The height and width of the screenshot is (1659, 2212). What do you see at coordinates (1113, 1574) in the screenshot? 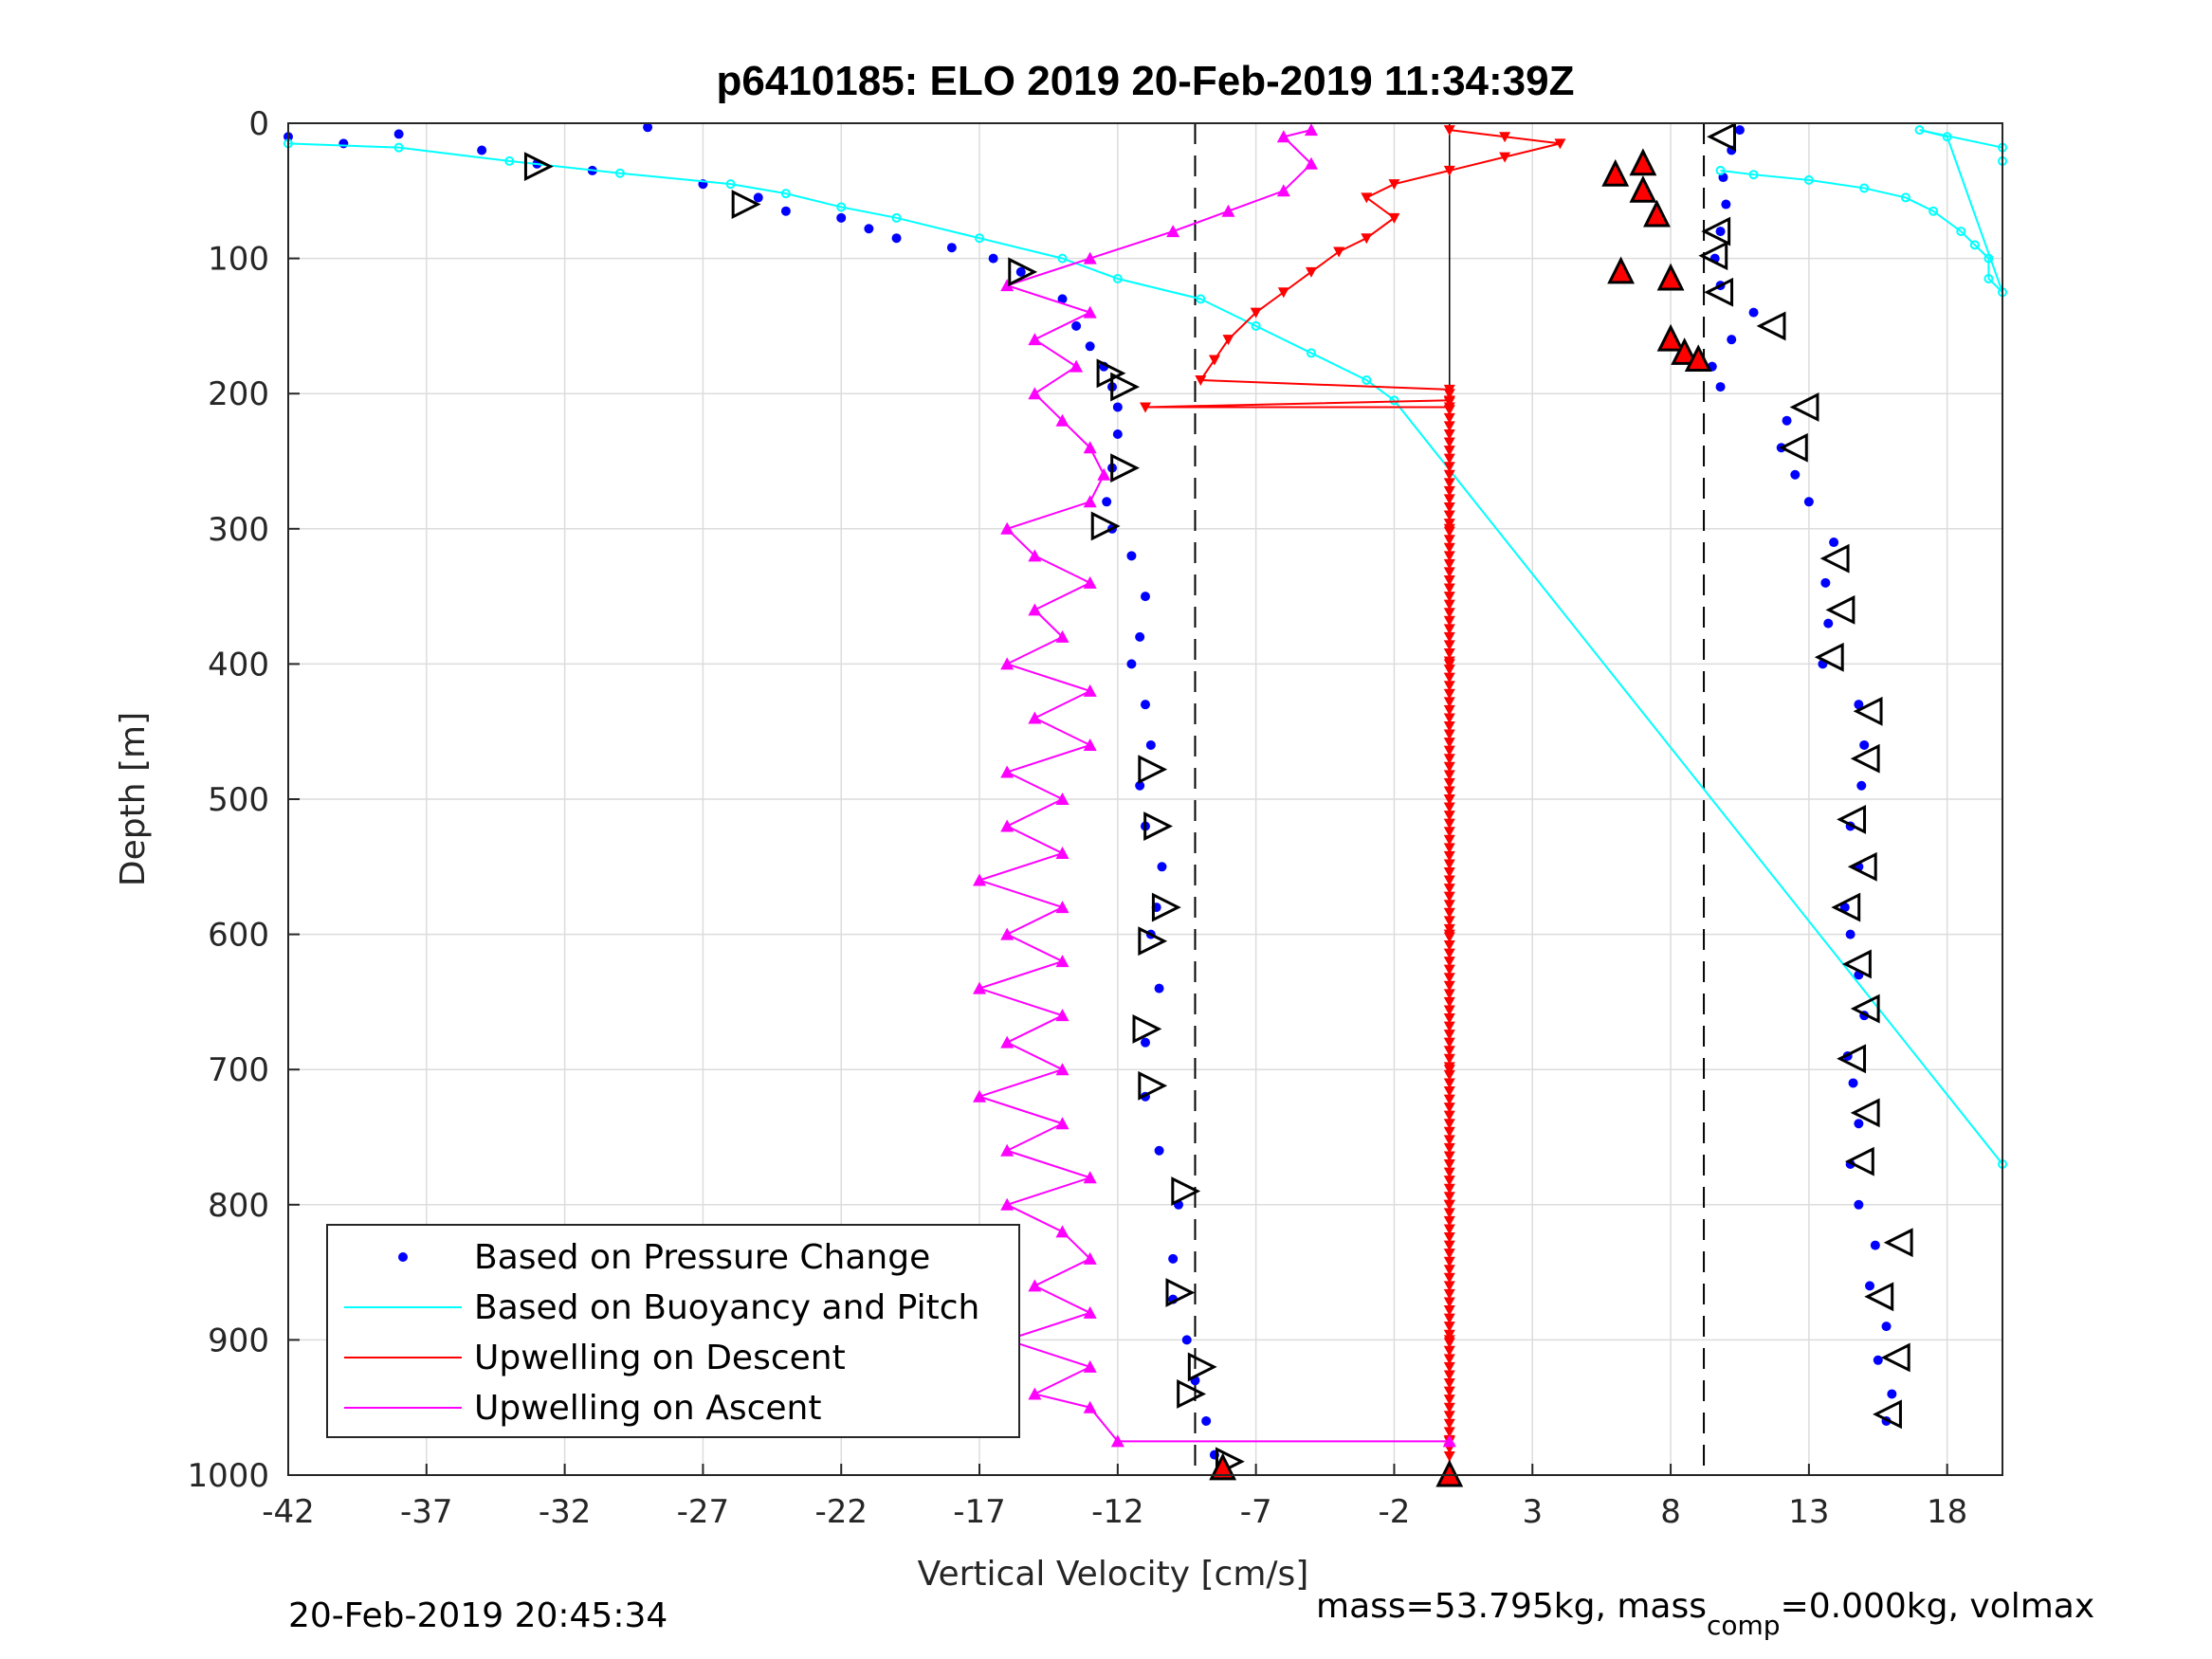
I see `x-axis-label: Vertical Velocity [cm/s]` at bounding box center [1113, 1574].